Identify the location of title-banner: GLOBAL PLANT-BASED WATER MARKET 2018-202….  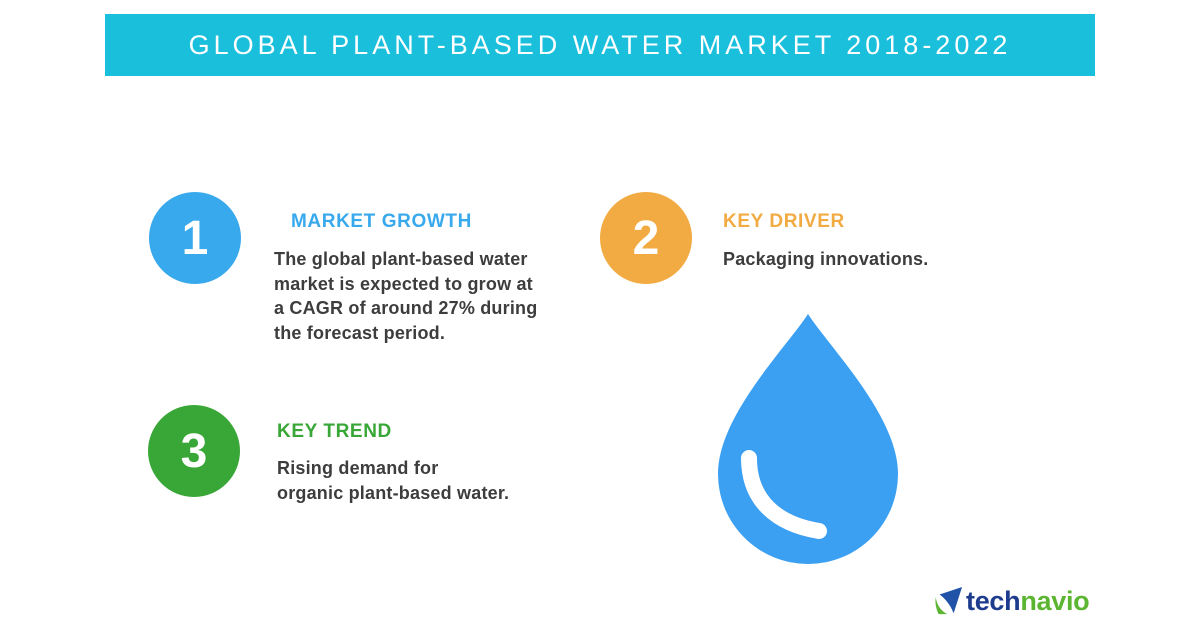
(600, 45).